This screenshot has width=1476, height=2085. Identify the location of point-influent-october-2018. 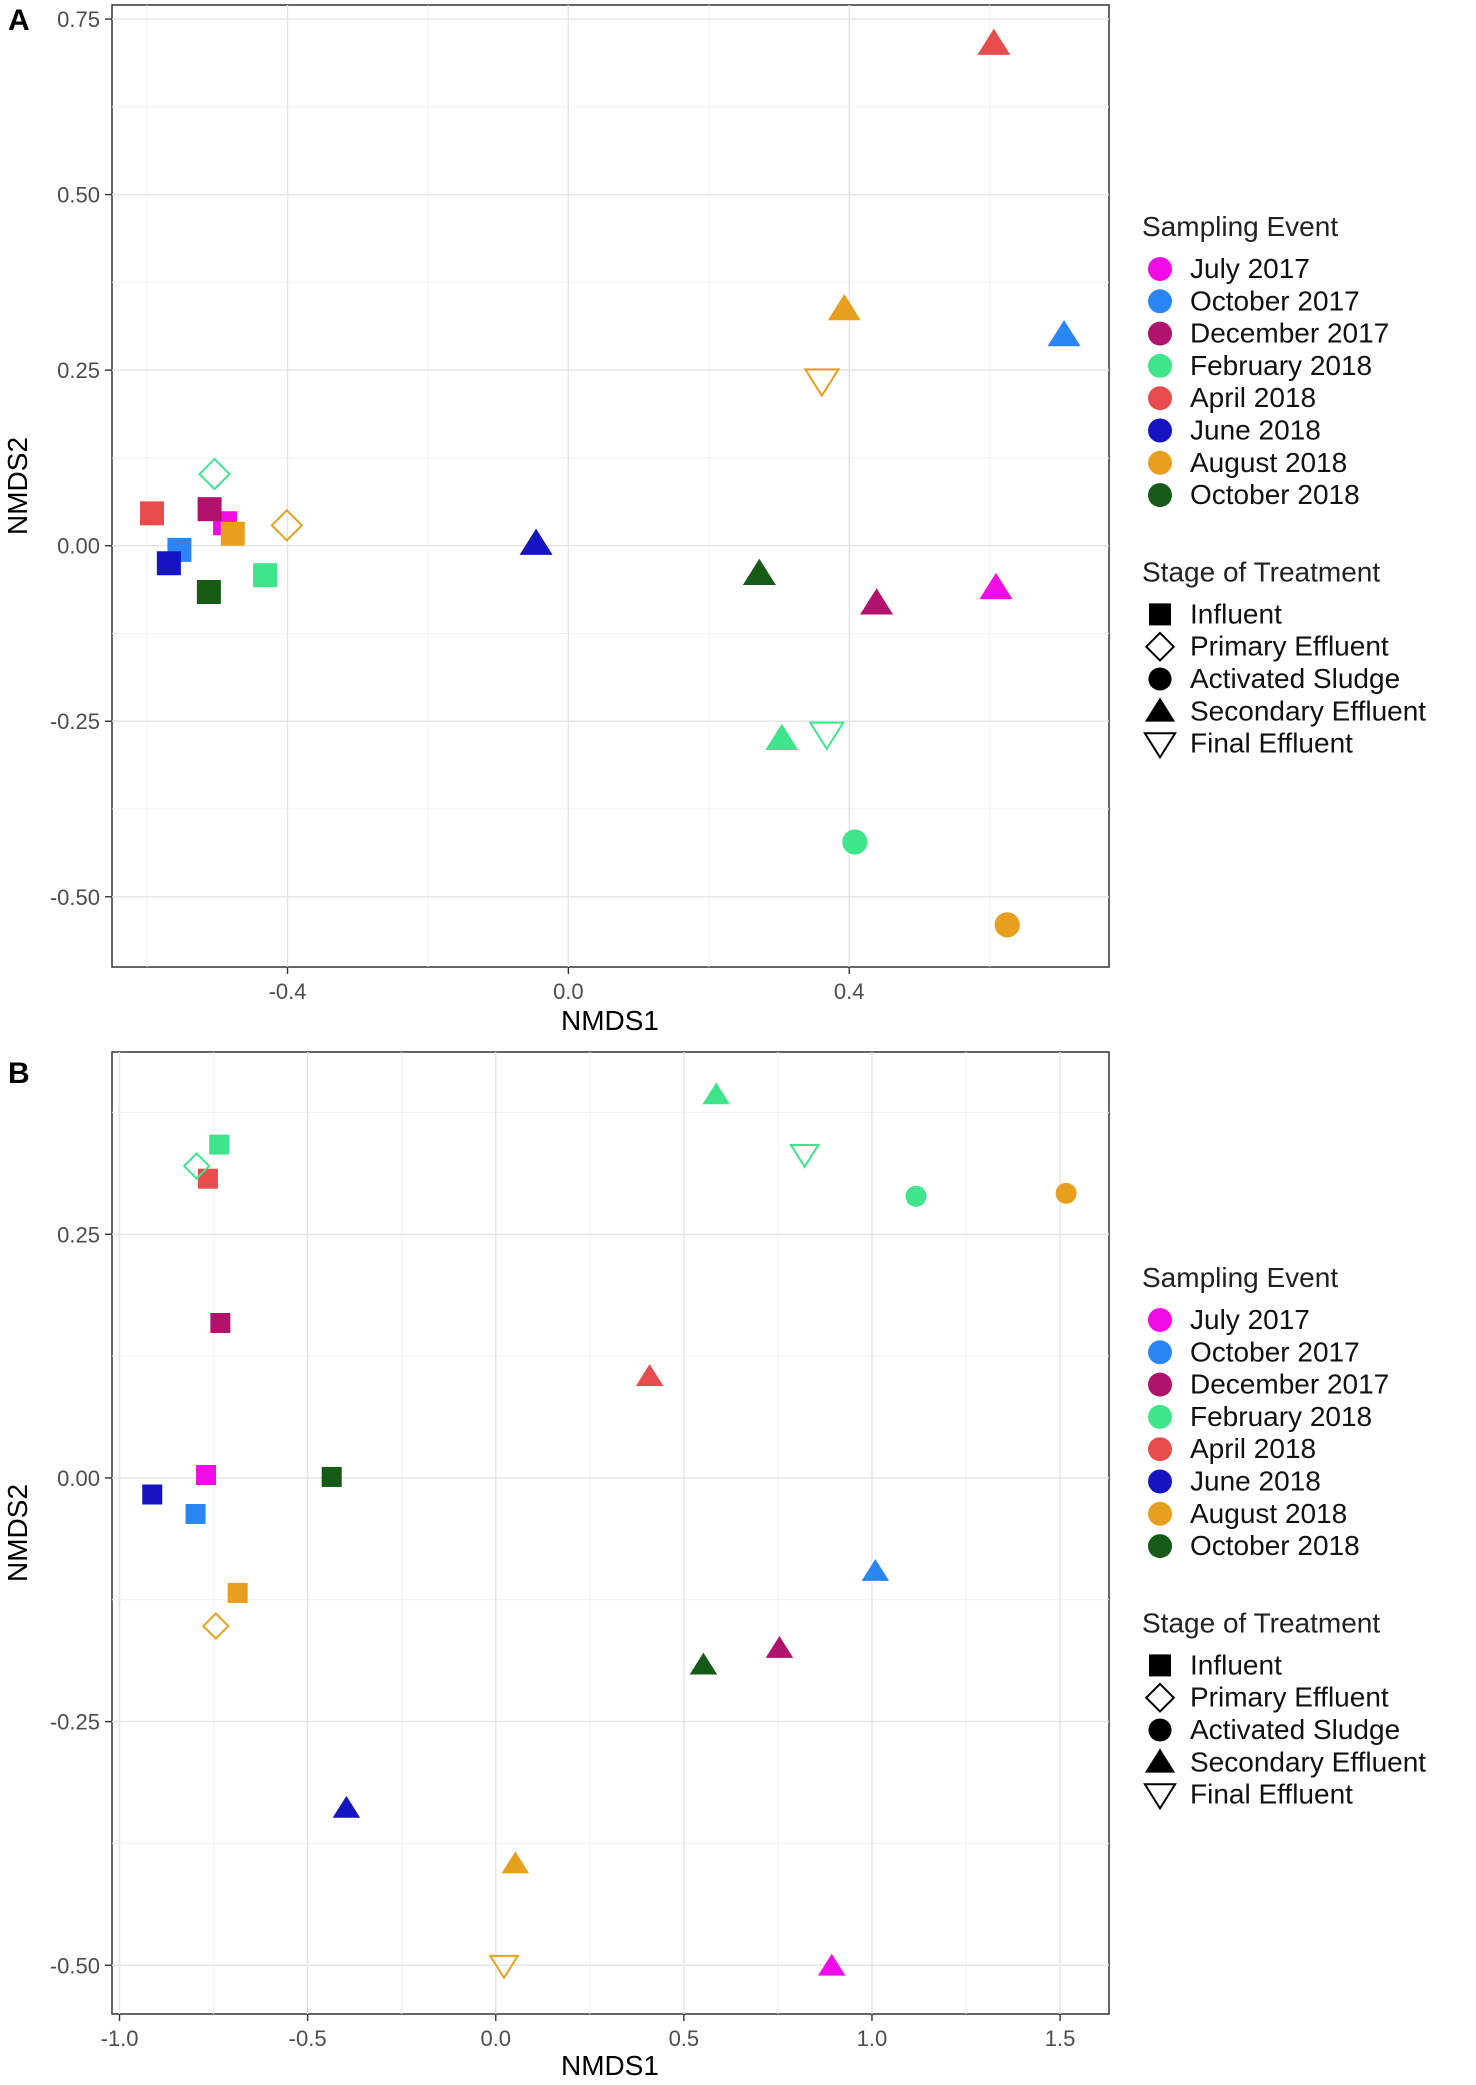
(208, 592).